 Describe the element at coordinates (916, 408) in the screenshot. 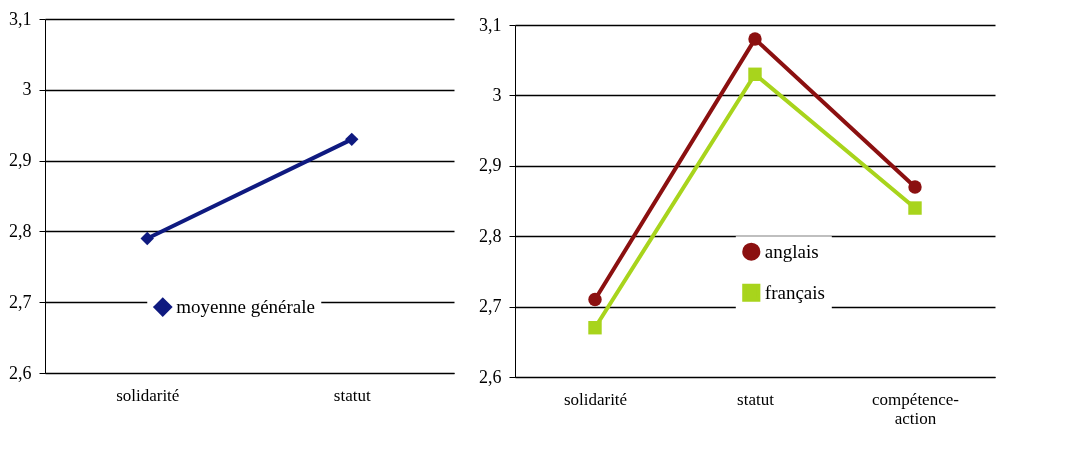

I see `x-tick-label: compétence-action` at that location.